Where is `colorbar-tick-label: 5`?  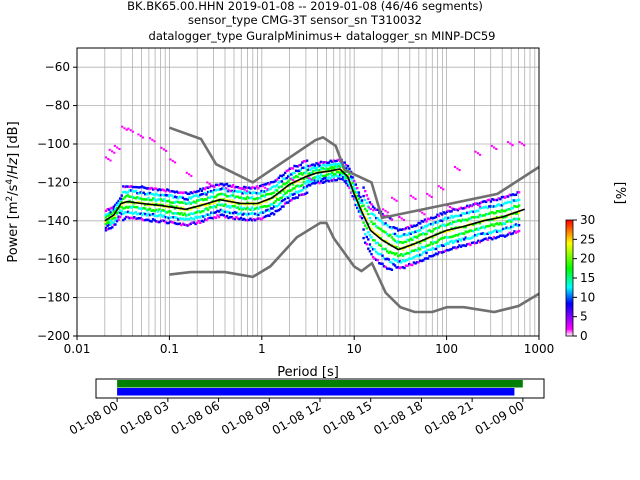 colorbar-tick-label: 5 is located at coordinates (584, 317).